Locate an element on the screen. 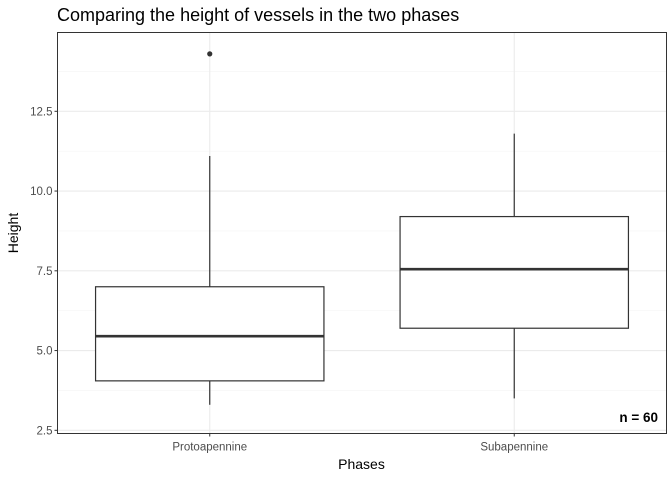 This screenshot has height=480, width=672. x-axis-title: Phases is located at coordinates (361, 464).